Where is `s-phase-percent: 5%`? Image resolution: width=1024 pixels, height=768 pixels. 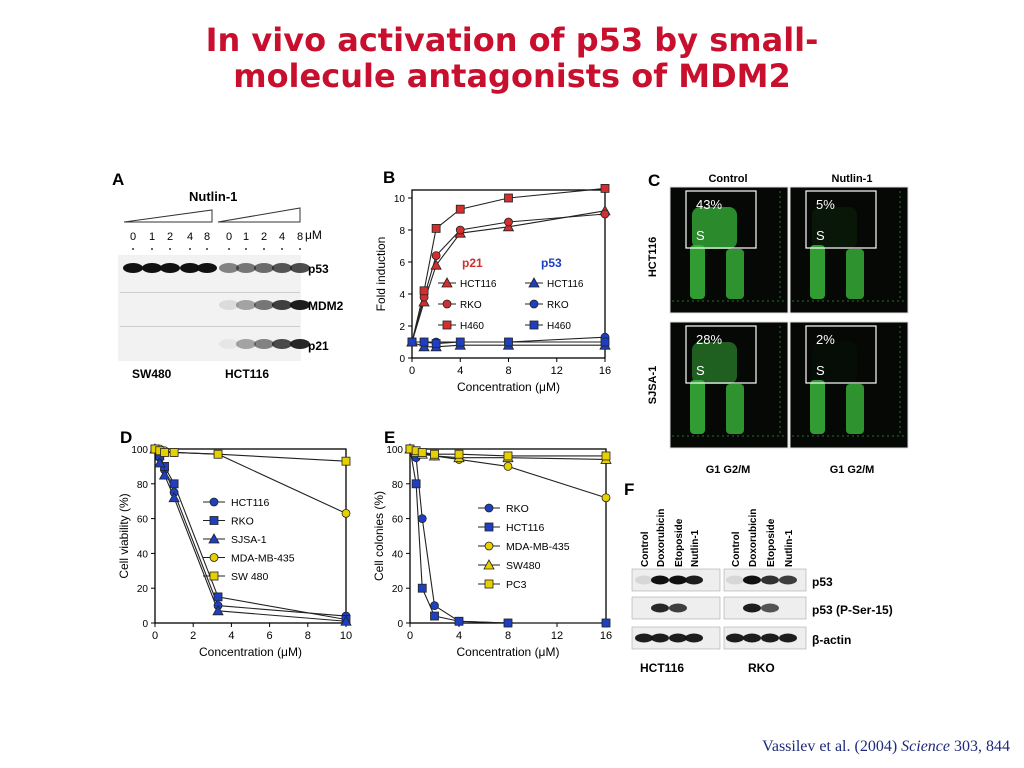 s-phase-percent: 5% is located at coordinates (825, 204).